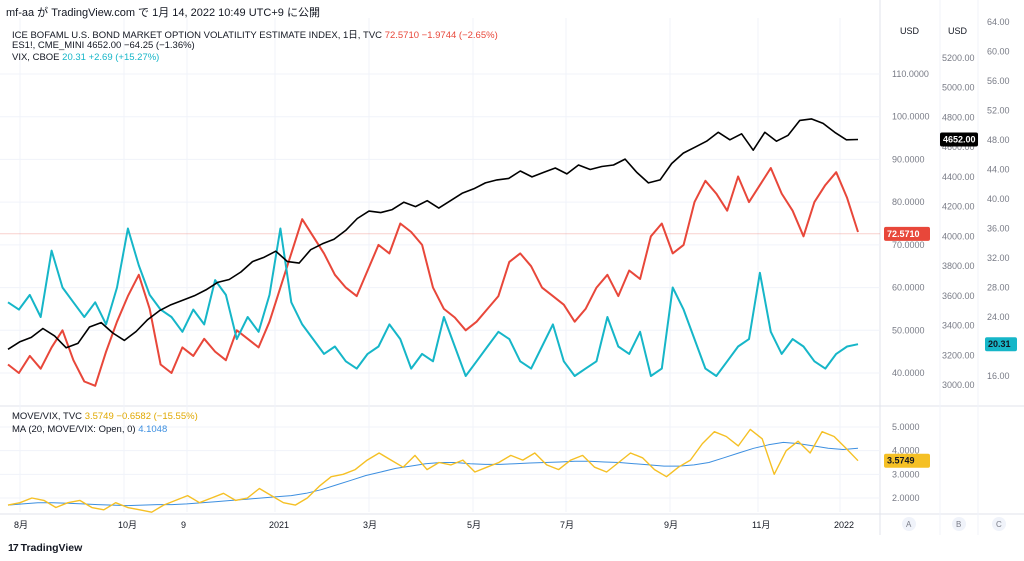  I want to click on move-unit-label: USD, so click(910, 31).